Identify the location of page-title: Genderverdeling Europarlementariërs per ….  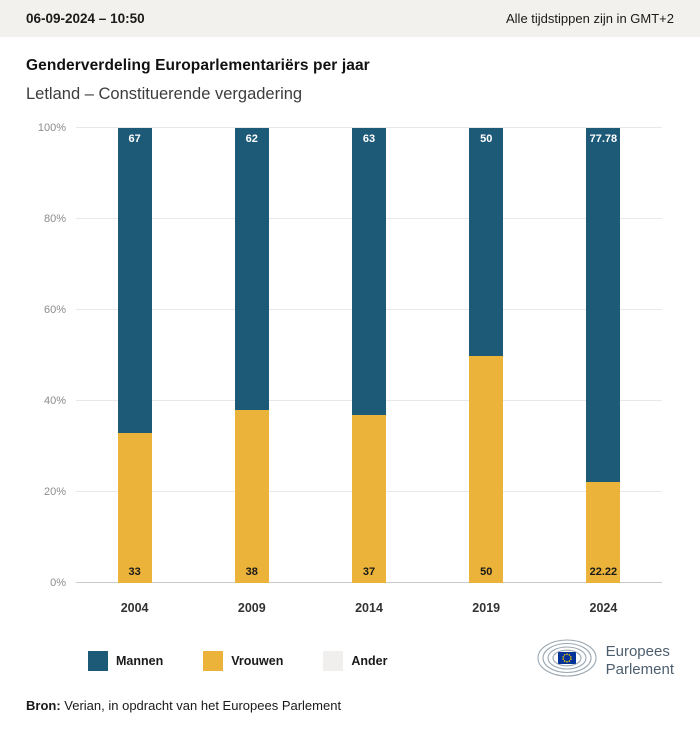
(198, 65).